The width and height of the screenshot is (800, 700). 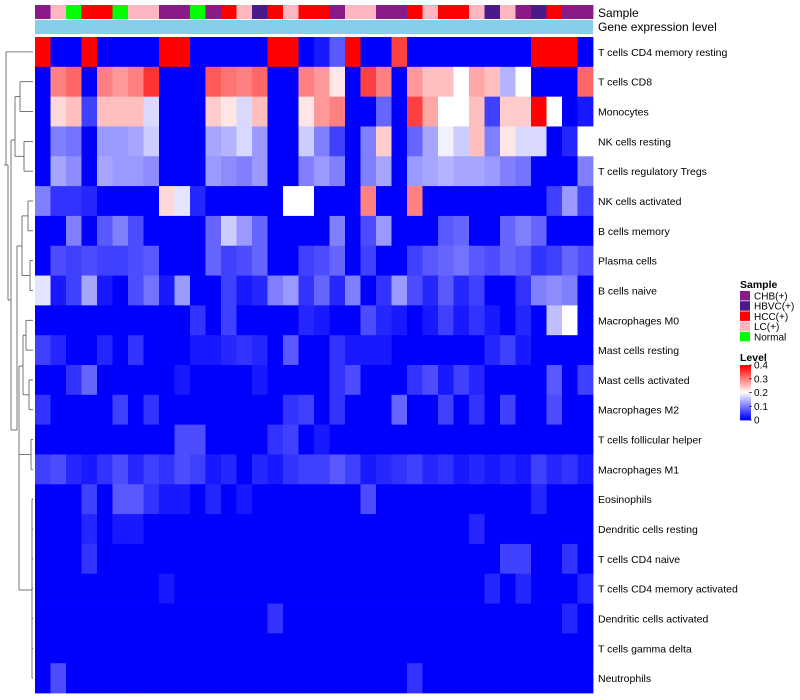 I want to click on row-label: Macrophages M2, so click(x=638, y=411).